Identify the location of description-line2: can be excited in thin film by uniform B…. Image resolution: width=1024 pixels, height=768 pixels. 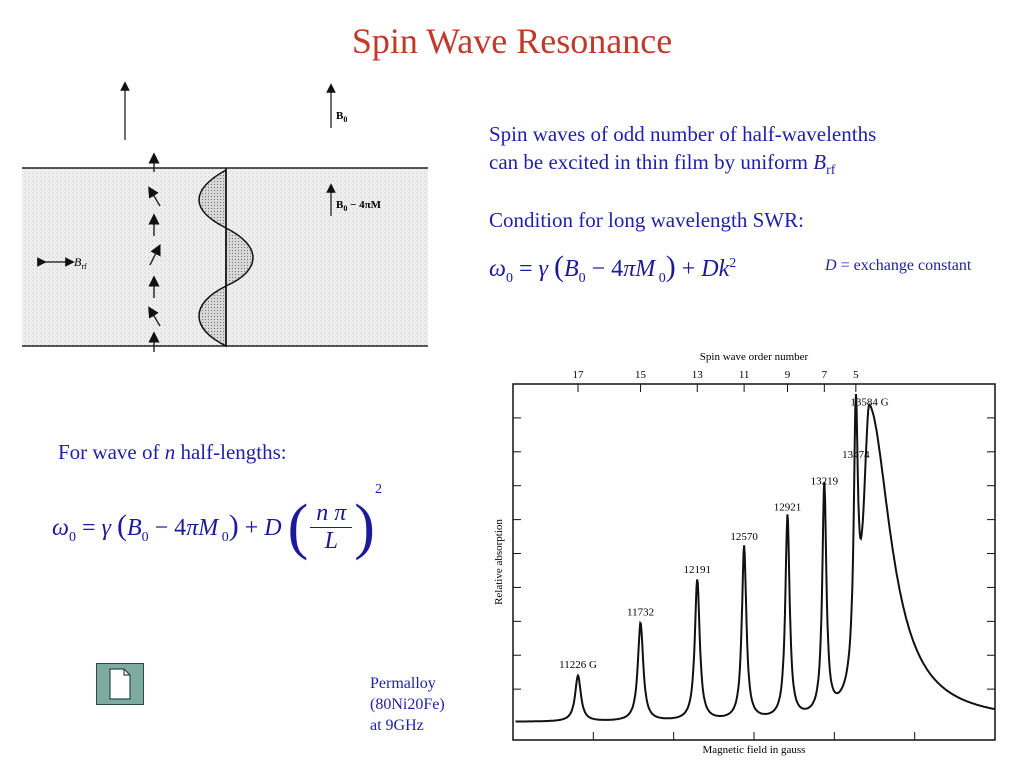
(662, 164).